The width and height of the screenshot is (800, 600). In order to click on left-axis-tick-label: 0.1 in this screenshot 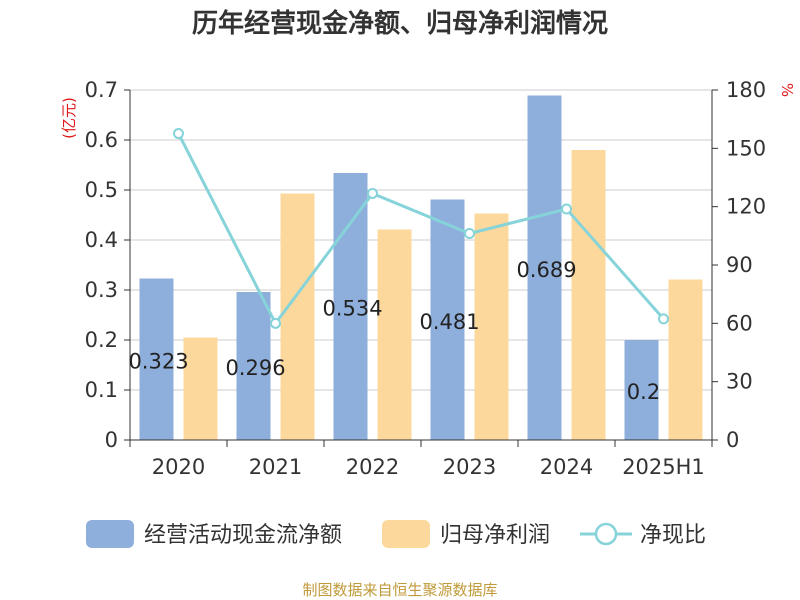, I will do `click(101, 390)`.